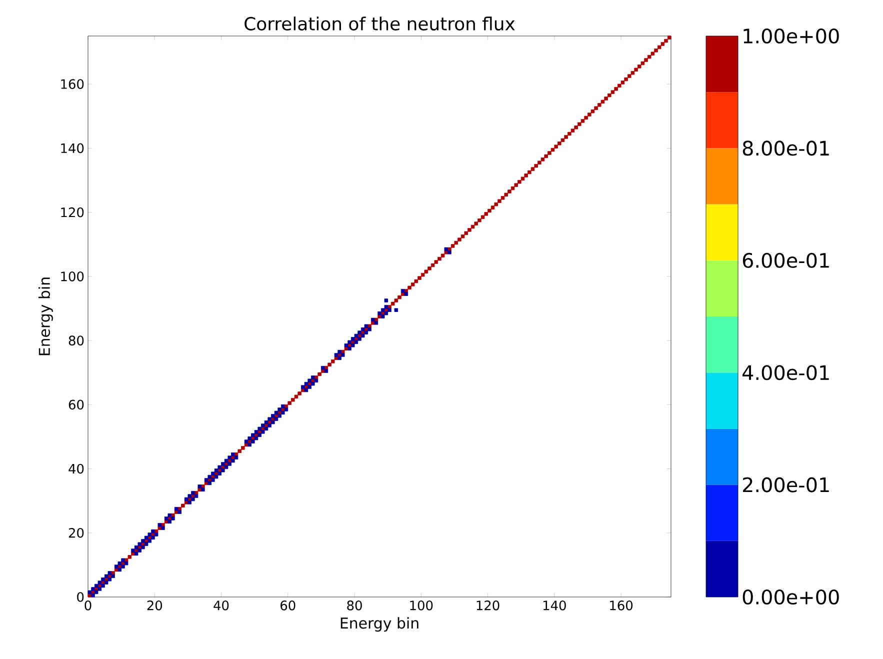 This screenshot has height=659, width=883. What do you see at coordinates (785, 260) in the screenshot?
I see `color-bar-label: 6.00e-01` at bounding box center [785, 260].